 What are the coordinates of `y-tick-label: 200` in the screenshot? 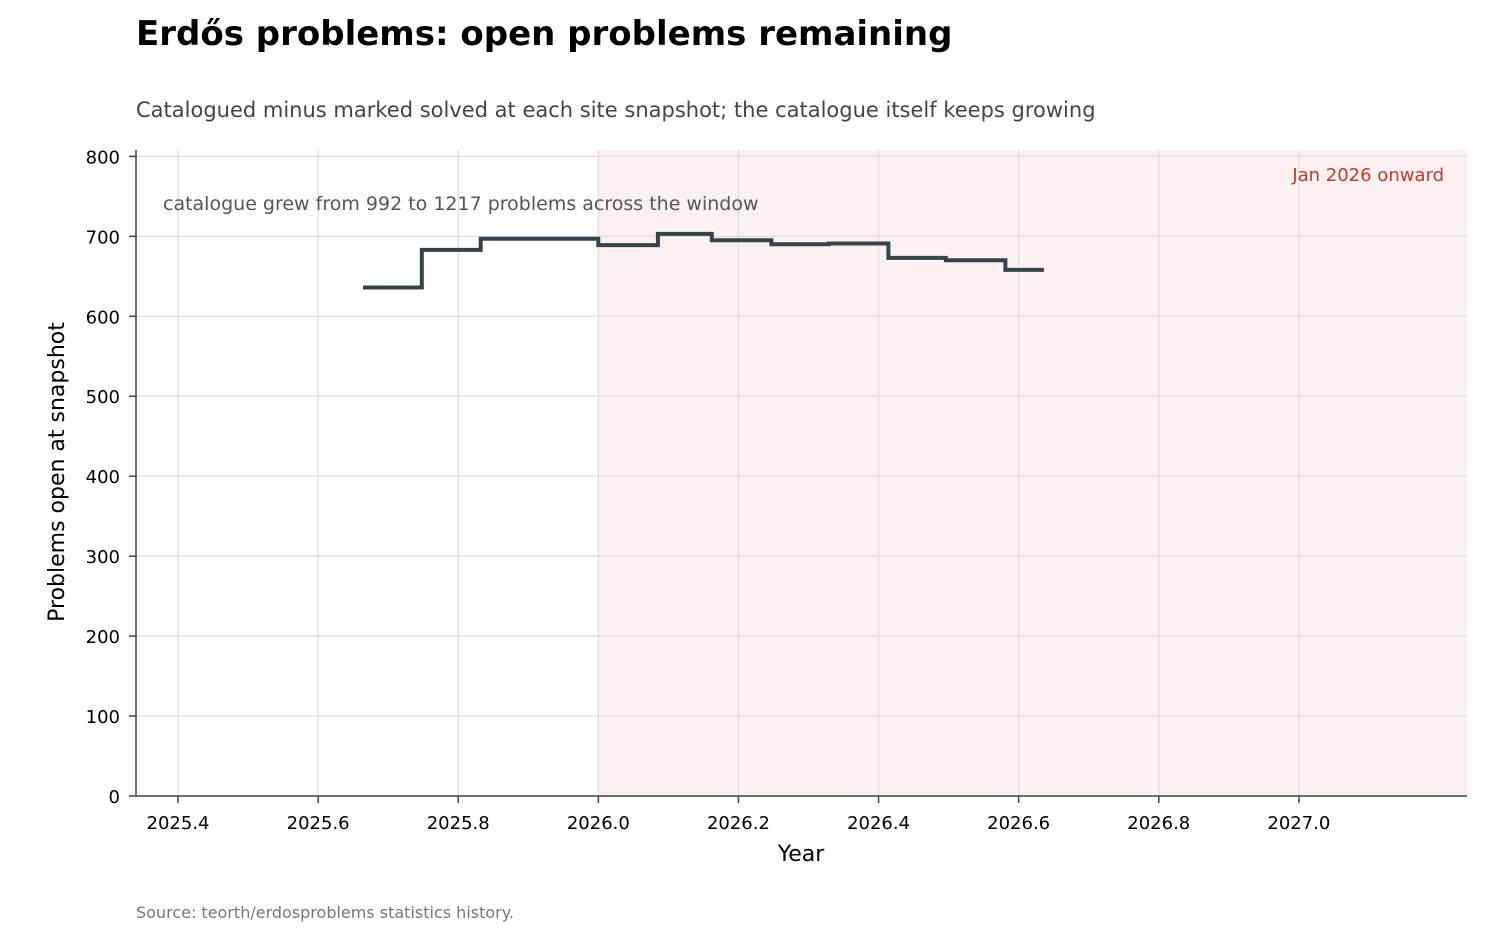 It's located at (103, 637).